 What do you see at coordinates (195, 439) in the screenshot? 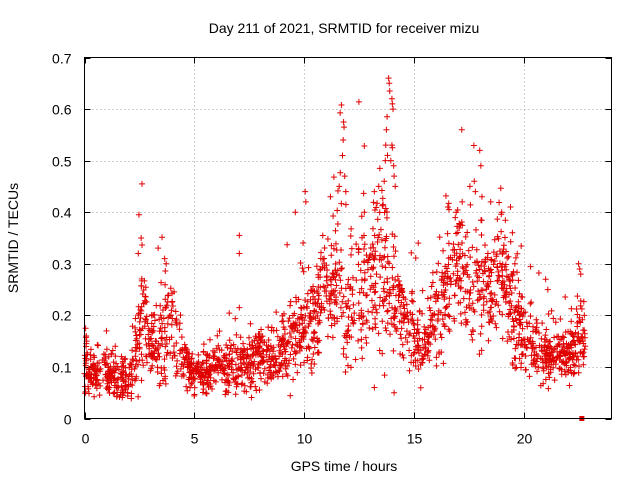
I see `x-tick-label: 5` at bounding box center [195, 439].